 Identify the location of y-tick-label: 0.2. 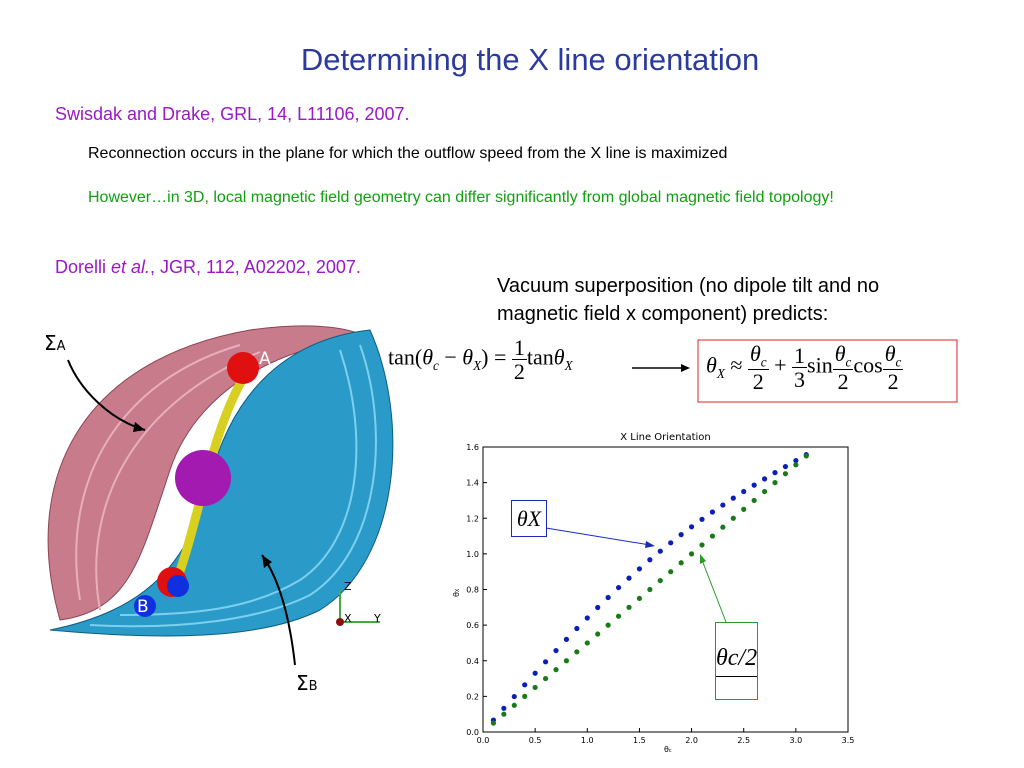
(472, 696).